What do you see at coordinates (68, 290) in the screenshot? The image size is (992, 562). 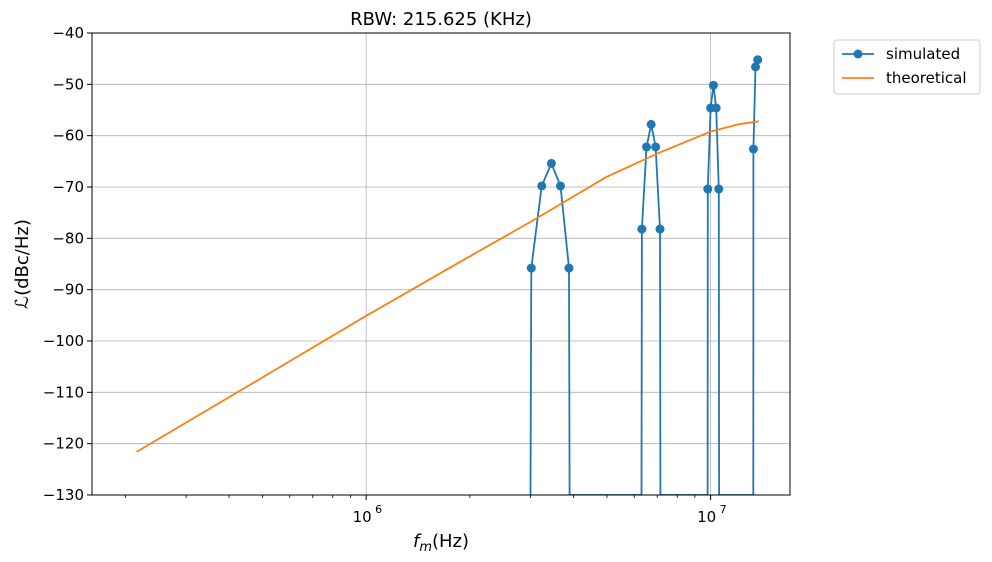 I see `y-tick-label: −90` at bounding box center [68, 290].